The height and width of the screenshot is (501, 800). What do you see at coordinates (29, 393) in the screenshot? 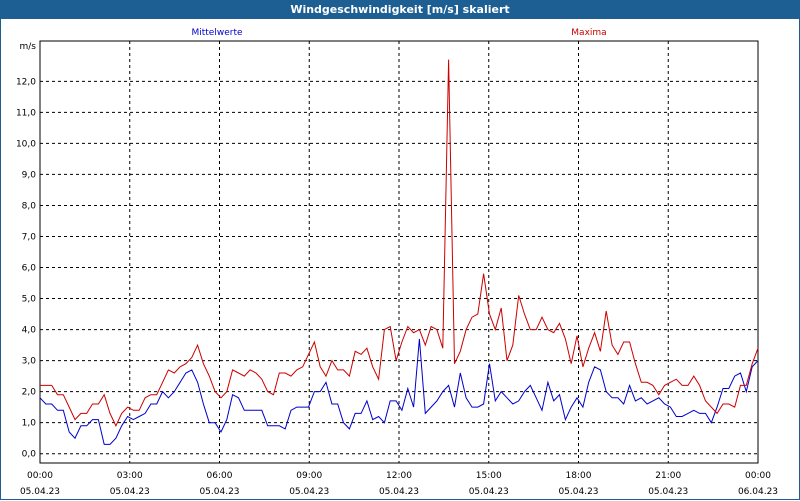
I see `y-tick-label: 2,0` at bounding box center [29, 393].